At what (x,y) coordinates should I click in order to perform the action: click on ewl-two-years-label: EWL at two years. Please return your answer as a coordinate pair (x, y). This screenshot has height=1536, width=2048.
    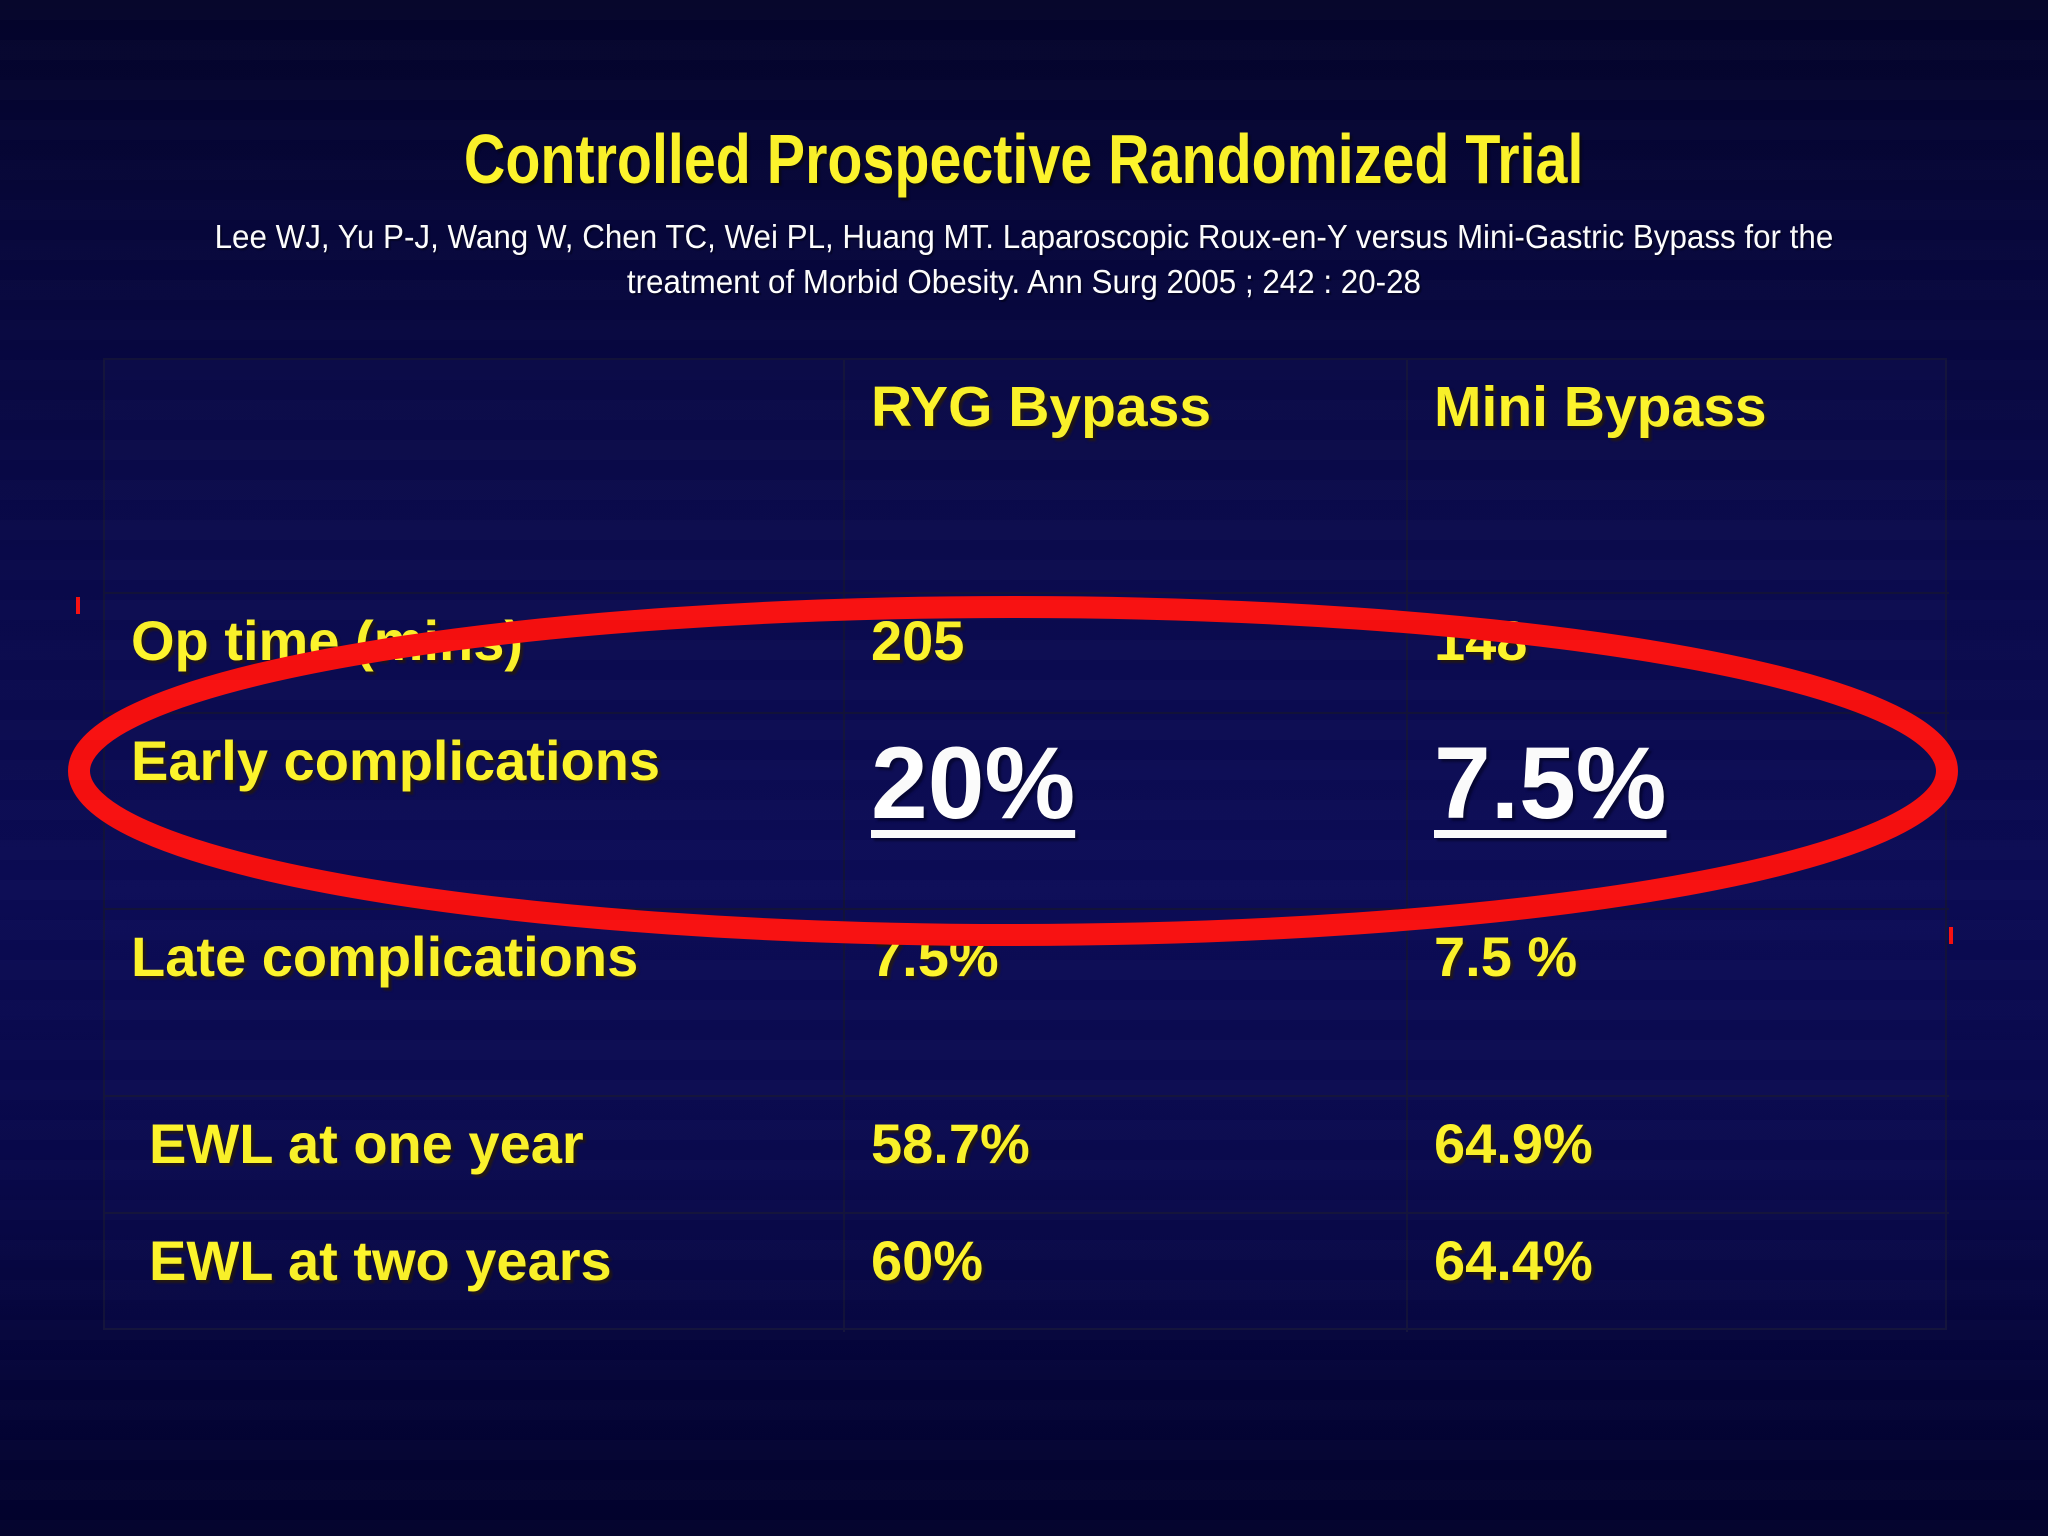
    Looking at the image, I should click on (475, 1273).